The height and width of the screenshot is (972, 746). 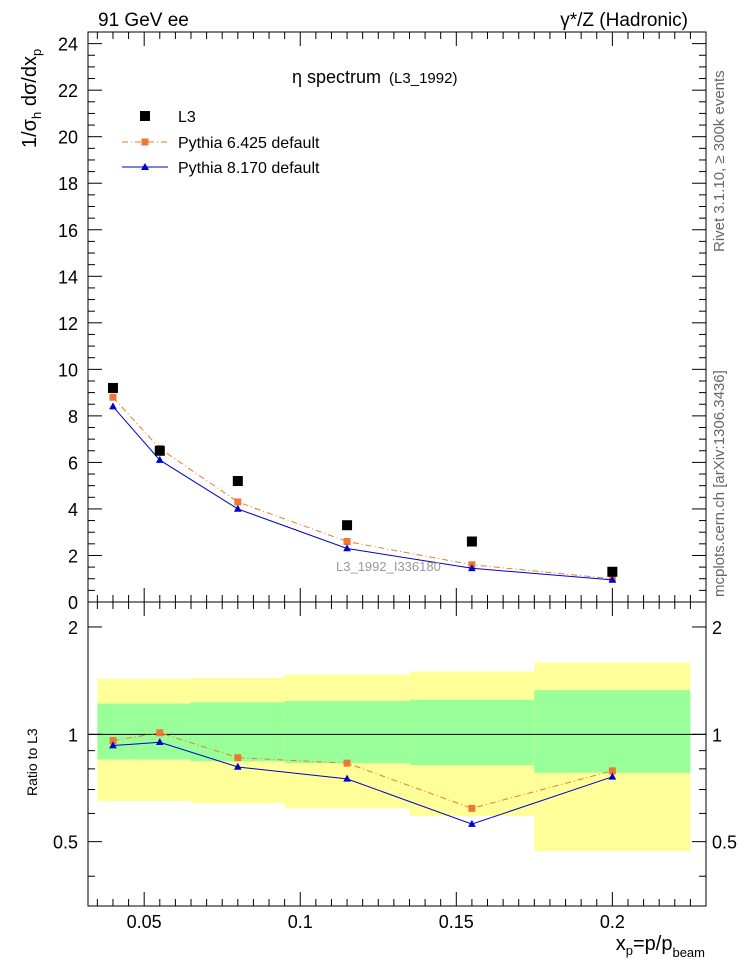 I want to click on y-tick-label: 18, so click(x=68, y=184).